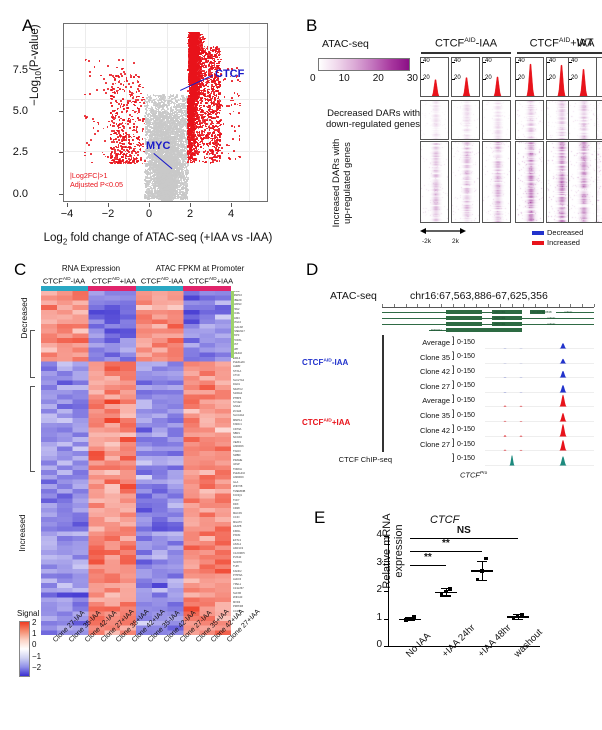  What do you see at coordinates (473, 475) in the screenshot?
I see `peak-label-ctcf-pro: CTCFPro` at bounding box center [473, 475].